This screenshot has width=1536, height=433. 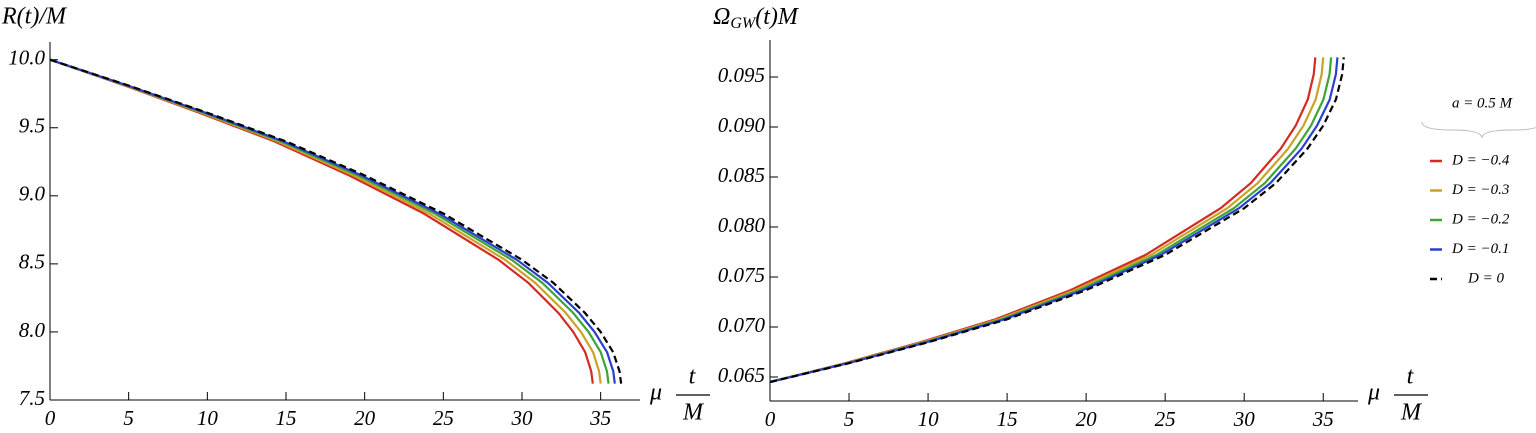 What do you see at coordinates (742, 325) in the screenshot?
I see `y-tick-label: 0.070` at bounding box center [742, 325].